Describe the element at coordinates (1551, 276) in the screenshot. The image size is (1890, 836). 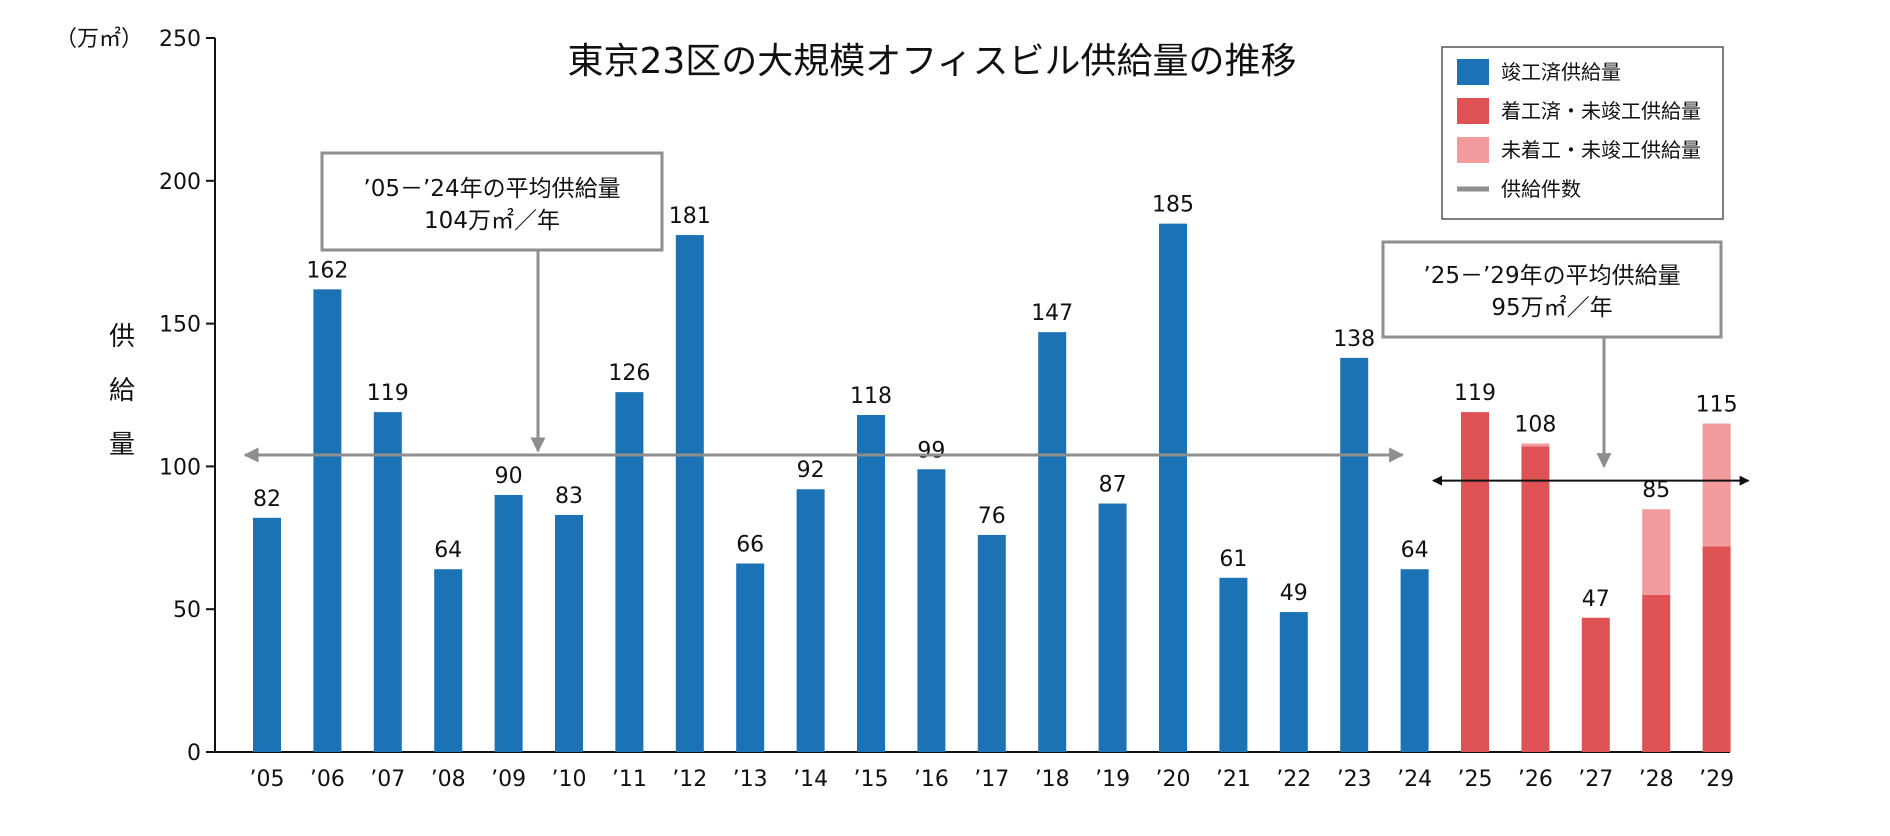
I see `average-note-text: ’25－’29年の平均供給量` at that location.